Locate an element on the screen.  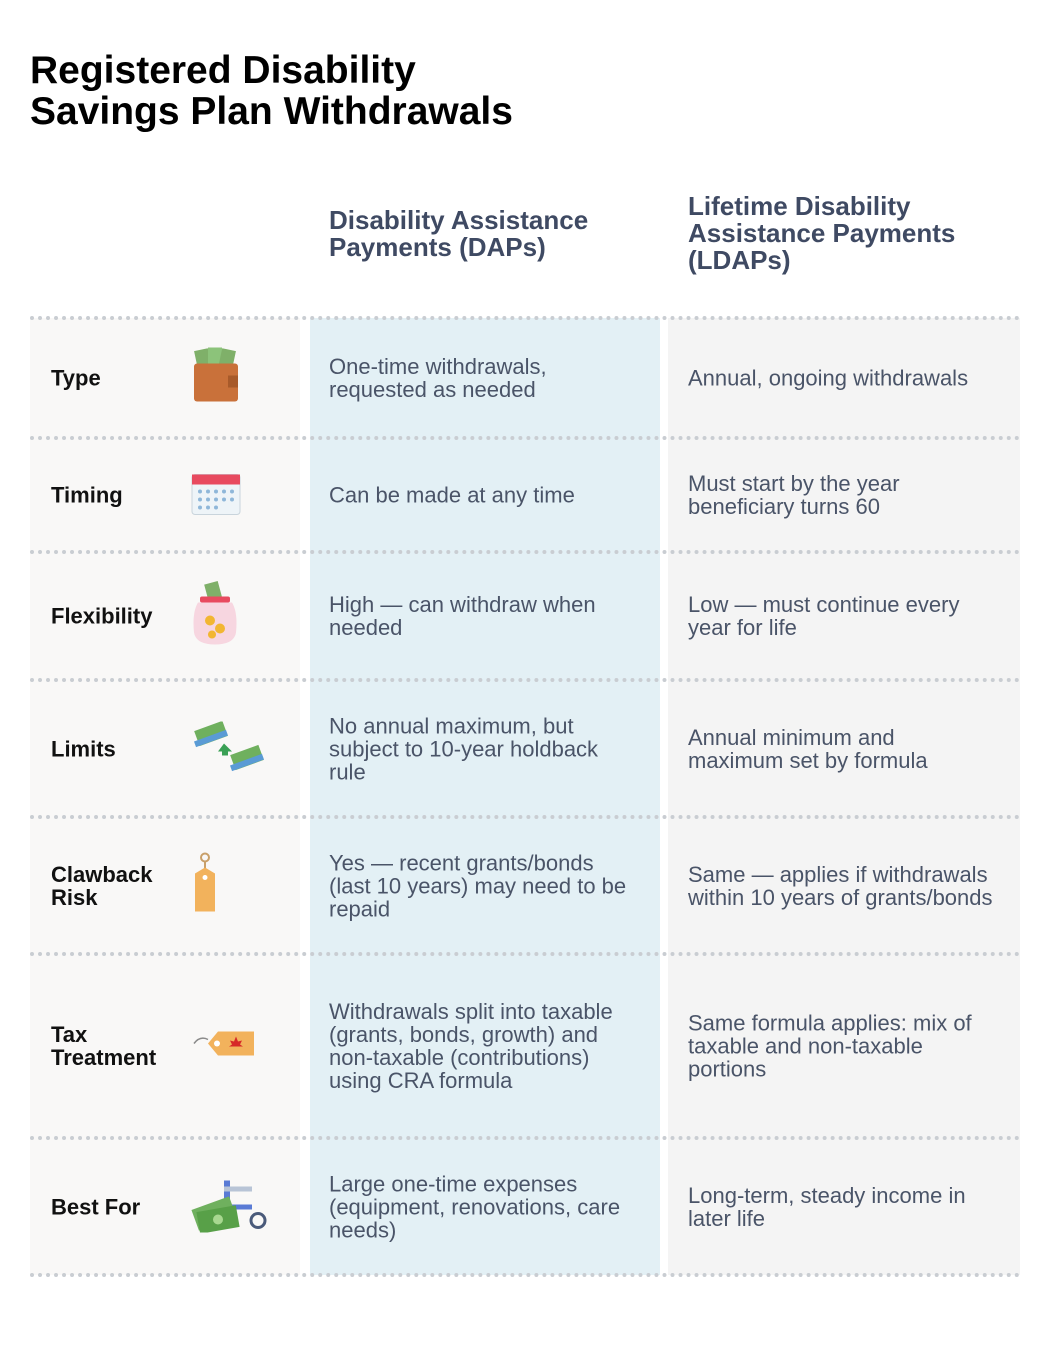
column-header: Disability Assistance Payments (DAPs) is located at coordinates (459, 233).